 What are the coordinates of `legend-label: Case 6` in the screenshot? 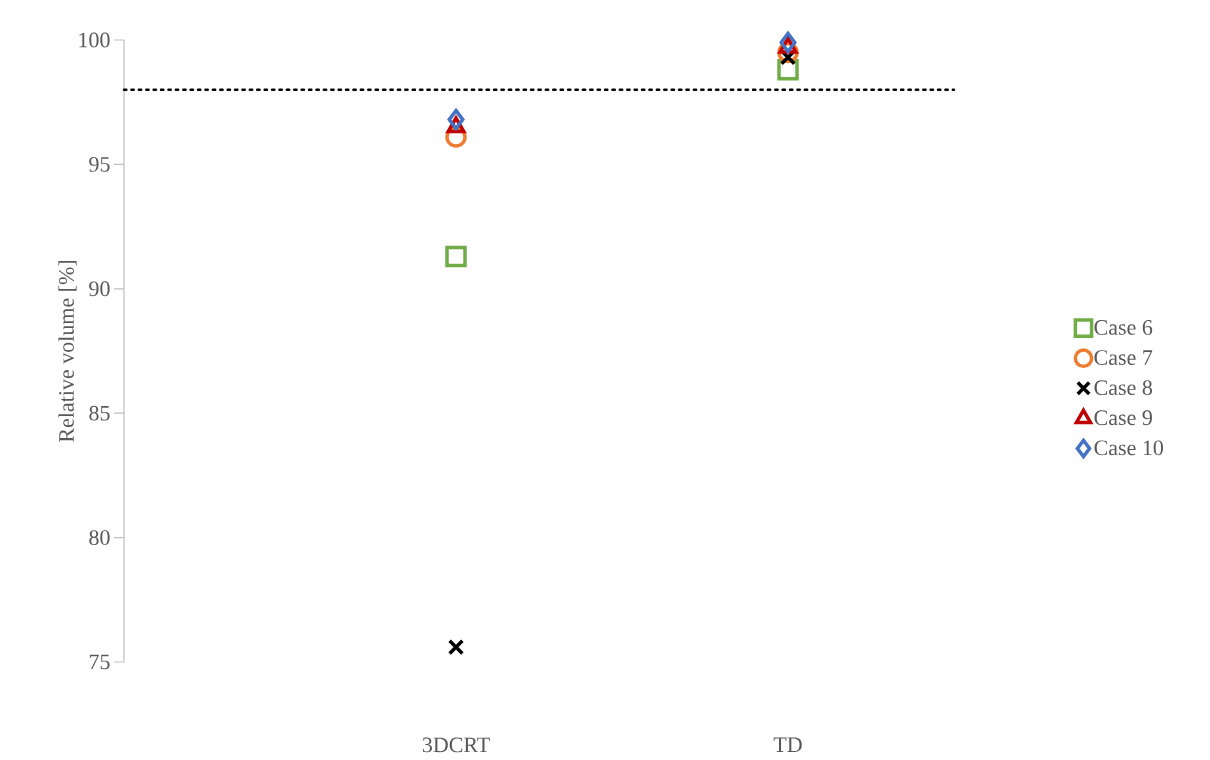 It's located at (1123, 327).